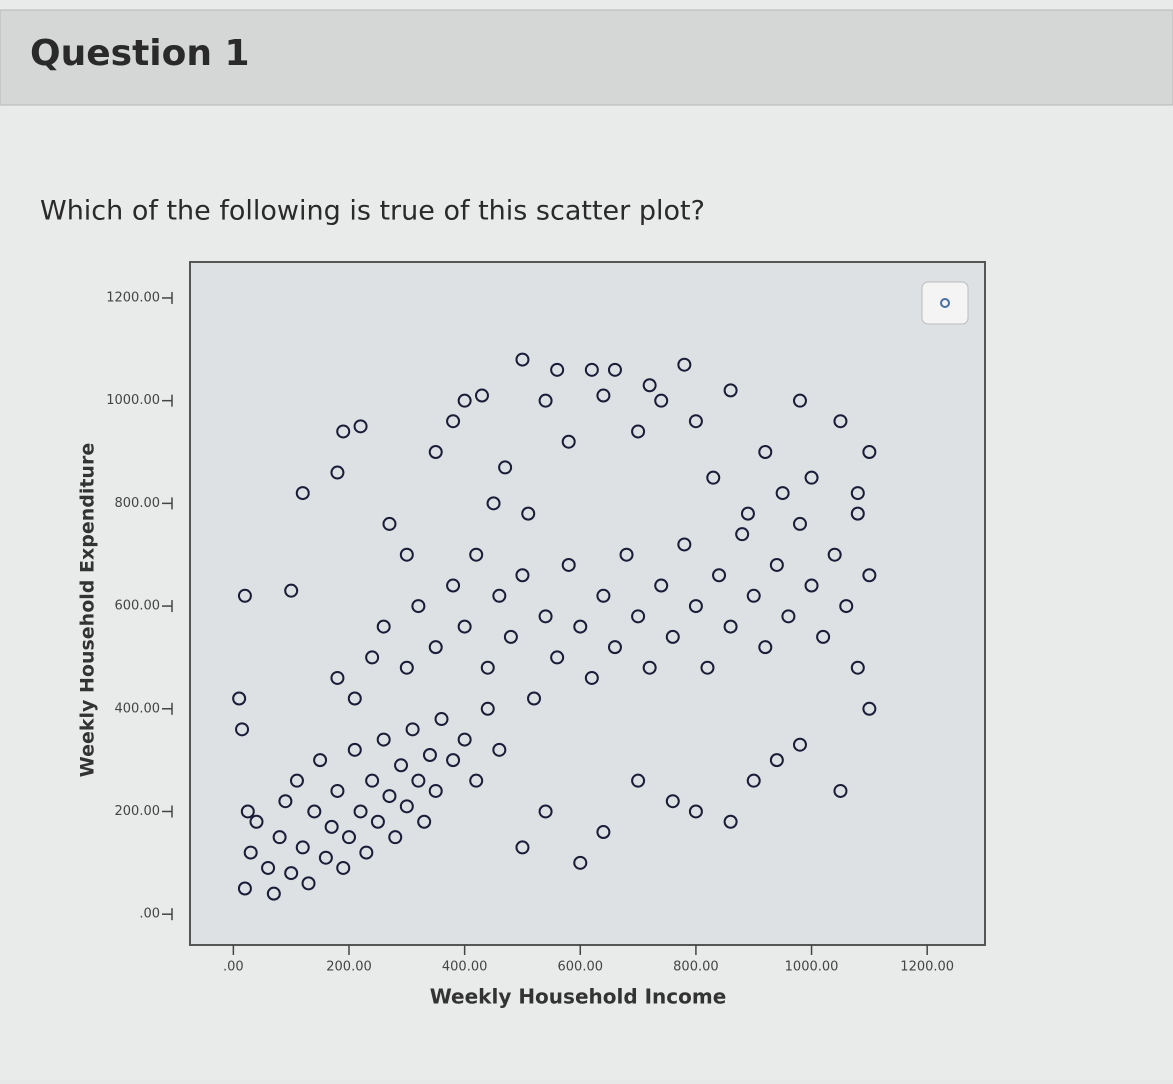  Describe the element at coordinates (812, 967) in the screenshot. I see `x-tick-label: 1000.00` at that location.